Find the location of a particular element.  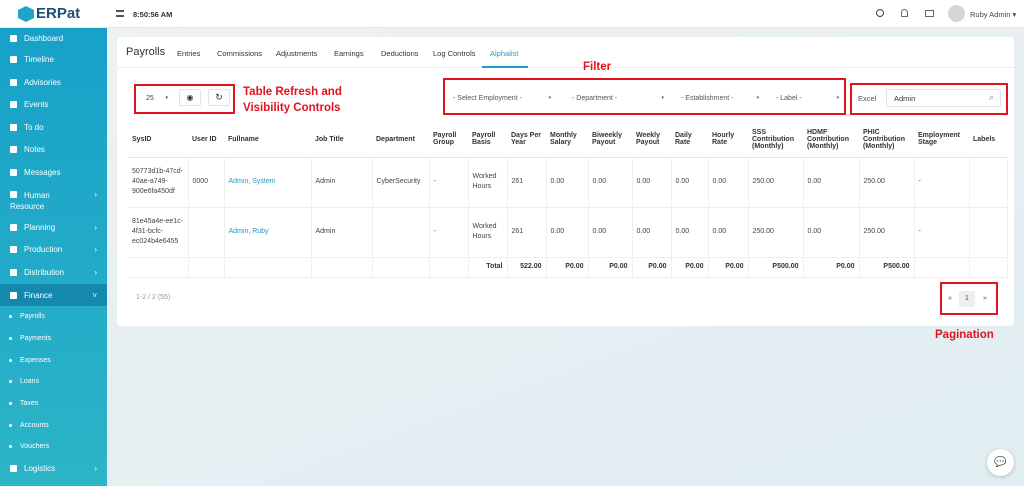

avatar is located at coordinates (956, 13).